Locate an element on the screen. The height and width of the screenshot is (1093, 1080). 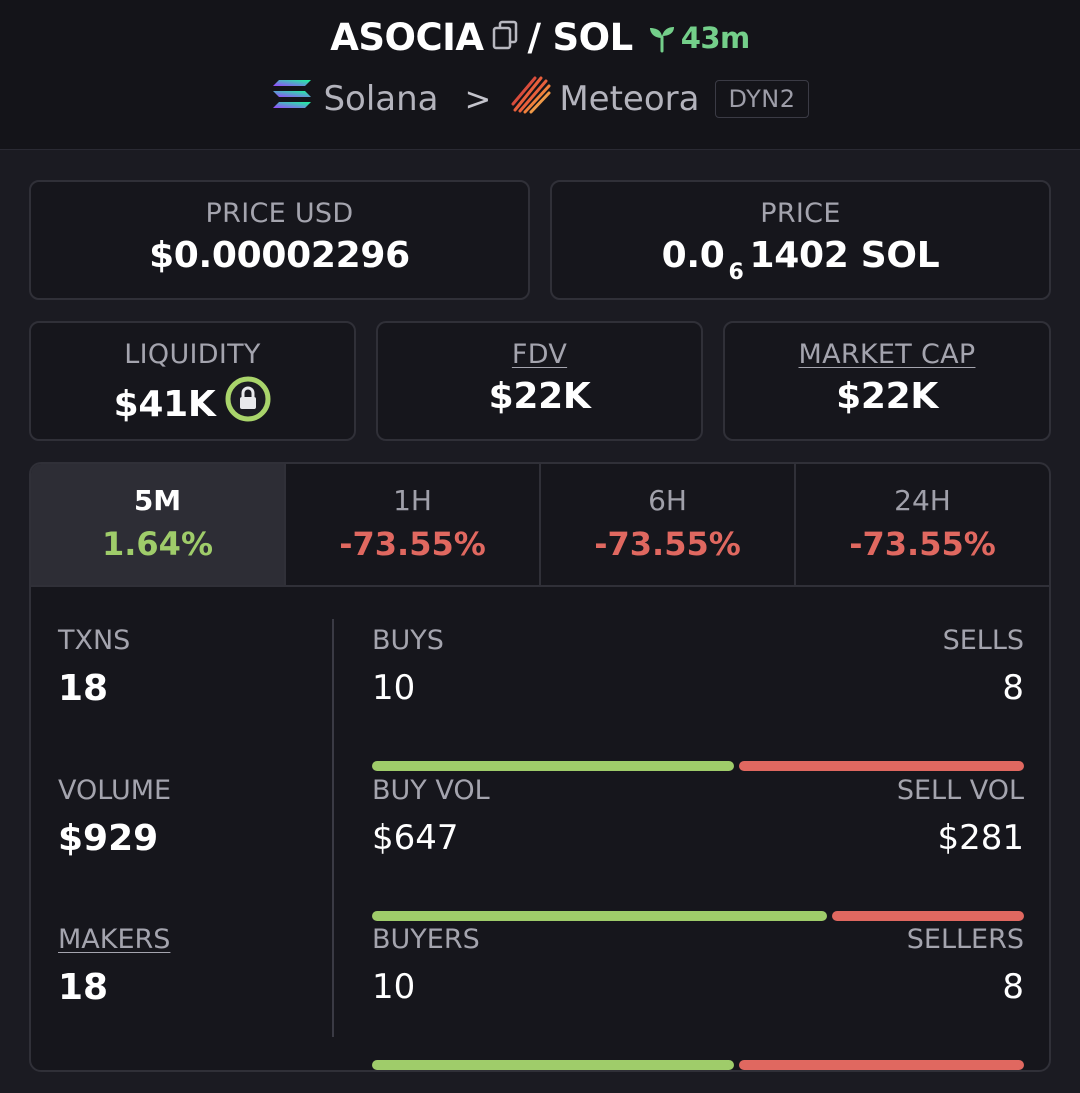
price-native-suffix: 1402 SOL is located at coordinates (844, 255).